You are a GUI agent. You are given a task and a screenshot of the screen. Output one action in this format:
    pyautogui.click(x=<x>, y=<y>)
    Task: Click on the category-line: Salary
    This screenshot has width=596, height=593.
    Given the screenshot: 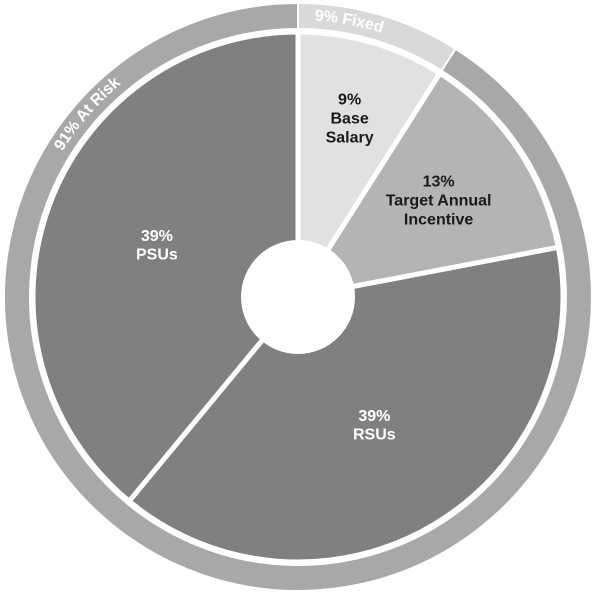 What is the action you would take?
    pyautogui.click(x=350, y=138)
    